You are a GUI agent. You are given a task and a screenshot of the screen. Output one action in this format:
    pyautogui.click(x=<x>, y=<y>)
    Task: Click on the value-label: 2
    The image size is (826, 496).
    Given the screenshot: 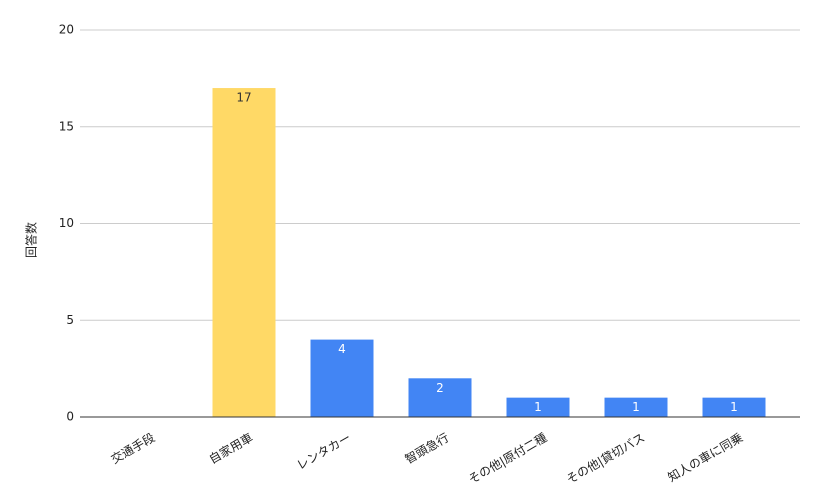 What is the action you would take?
    pyautogui.click(x=440, y=388)
    